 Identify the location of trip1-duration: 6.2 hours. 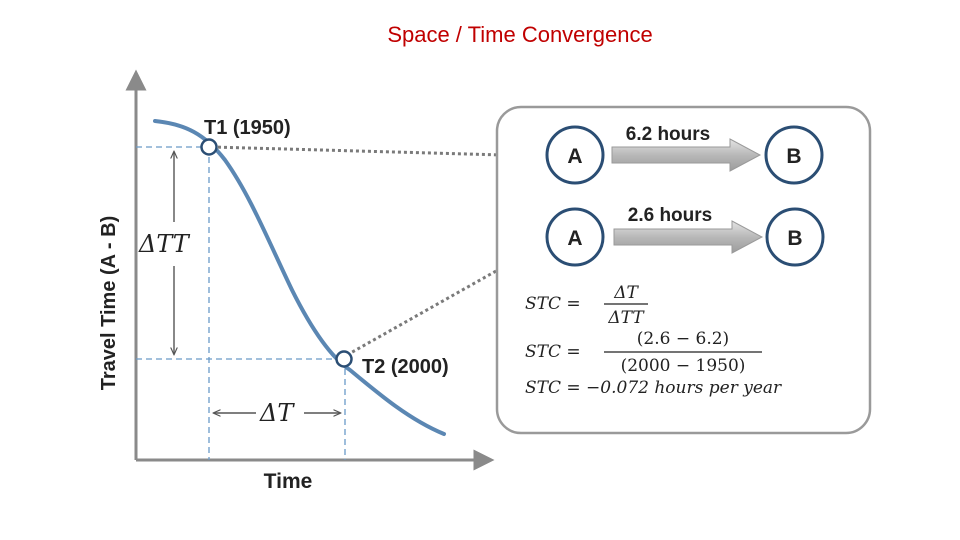
(668, 134).